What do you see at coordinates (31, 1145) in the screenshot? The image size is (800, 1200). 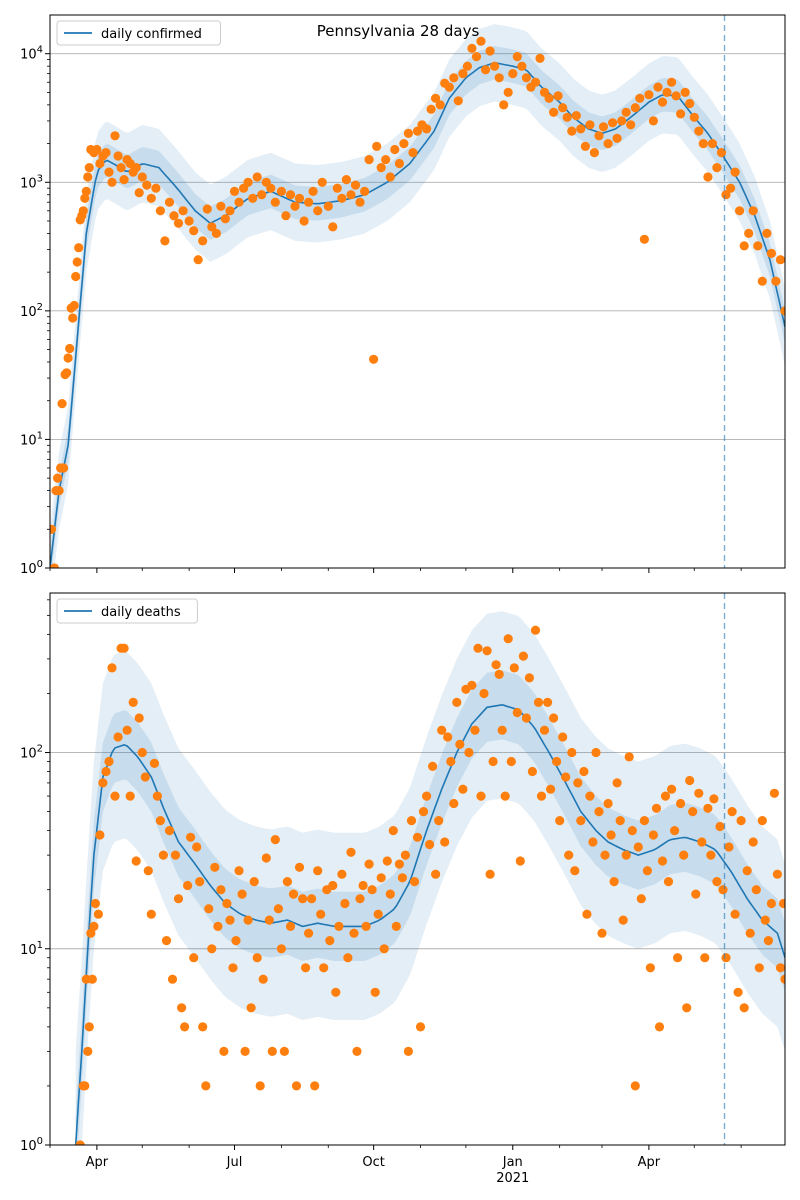 I see `y-tick-label: 10⁰` at bounding box center [31, 1145].